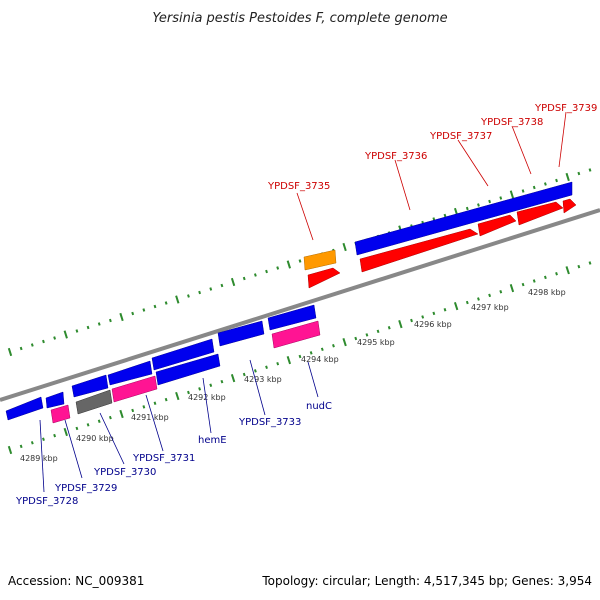  Describe the element at coordinates (319, 406) in the screenshot. I see `label-nudC: nudC` at that location.